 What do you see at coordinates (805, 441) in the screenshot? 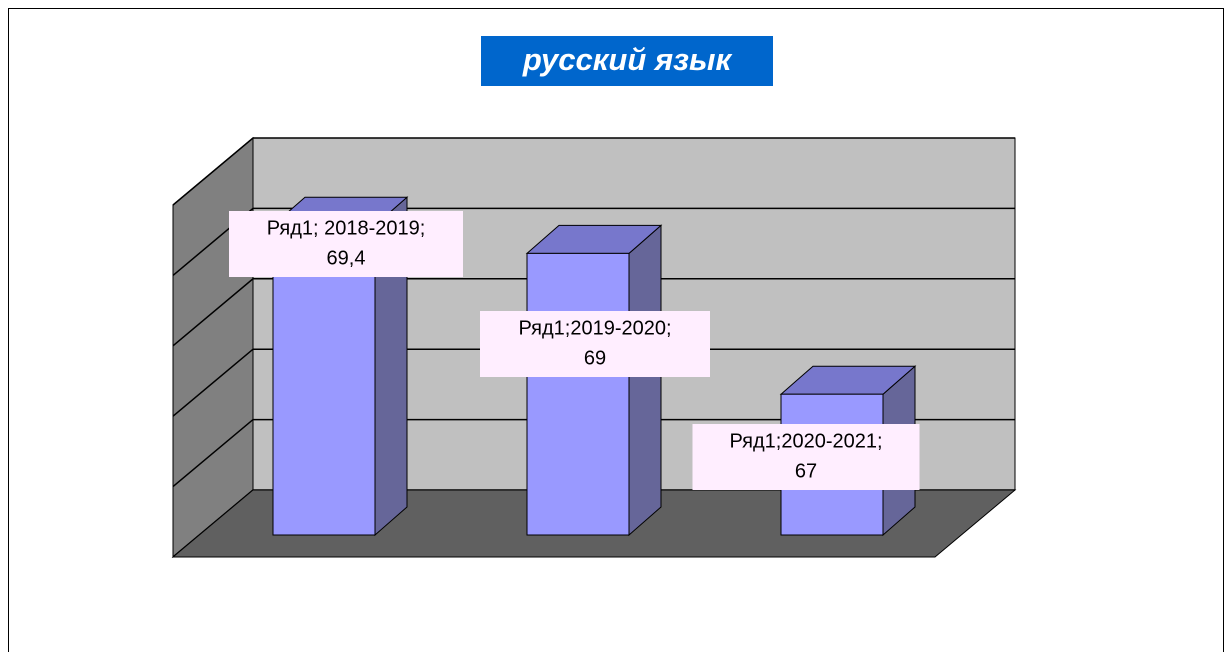
I see `data-label: Ряд1;2020-2021;` at bounding box center [805, 441].